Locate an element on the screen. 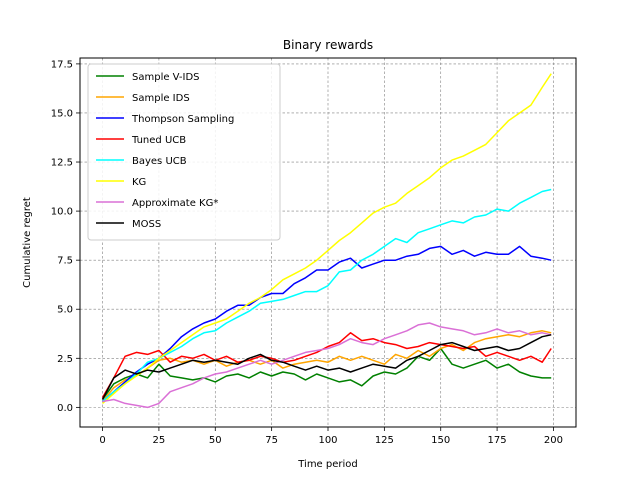  legend-entry-label: Approximate KG* is located at coordinates (175, 203).